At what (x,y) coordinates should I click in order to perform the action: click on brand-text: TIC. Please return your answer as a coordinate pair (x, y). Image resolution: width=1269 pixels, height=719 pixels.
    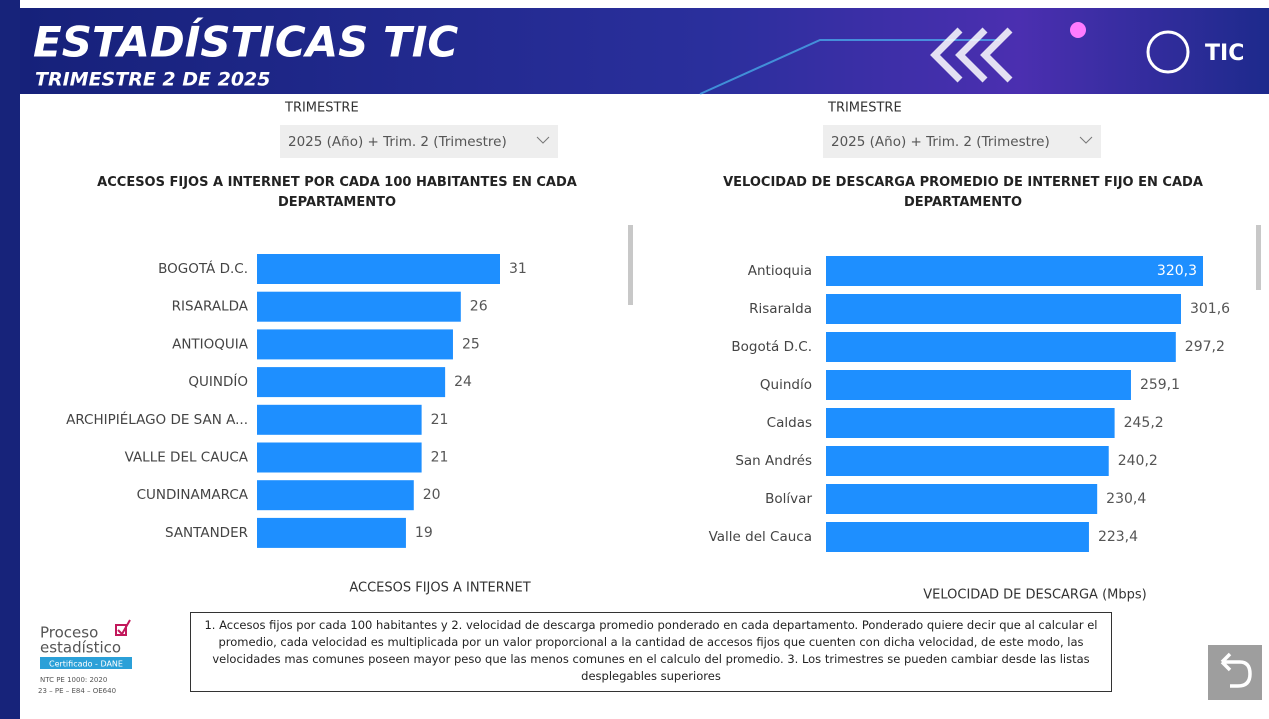
    Looking at the image, I should click on (1224, 53).